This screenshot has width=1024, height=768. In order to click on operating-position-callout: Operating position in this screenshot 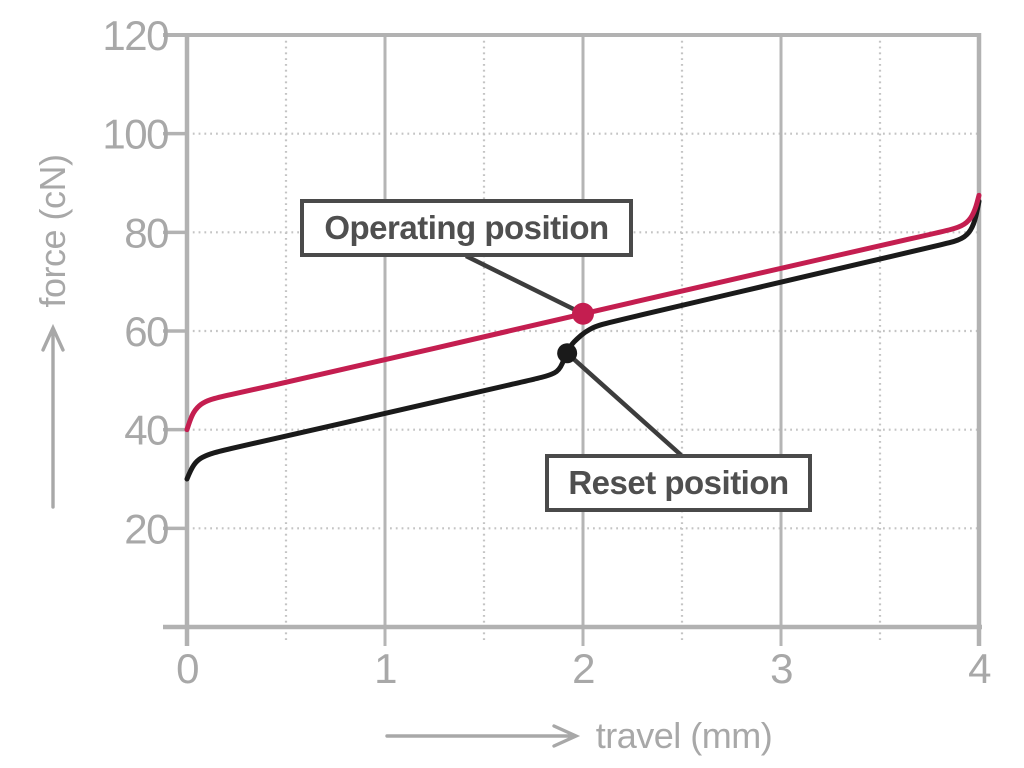, I will do `click(466, 228)`.